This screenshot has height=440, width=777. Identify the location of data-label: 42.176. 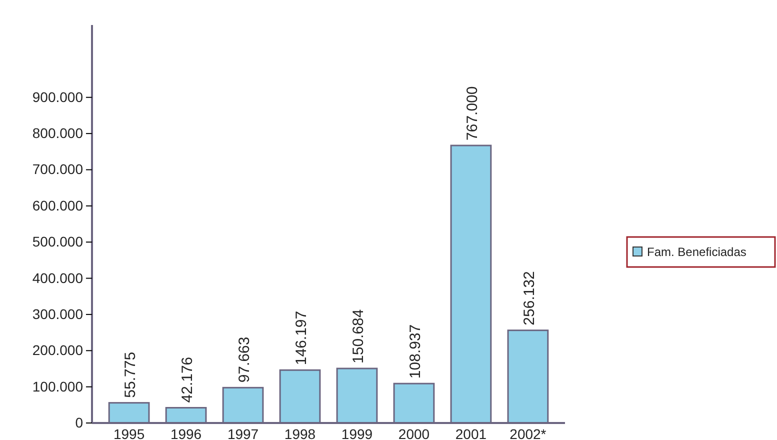
(187, 379).